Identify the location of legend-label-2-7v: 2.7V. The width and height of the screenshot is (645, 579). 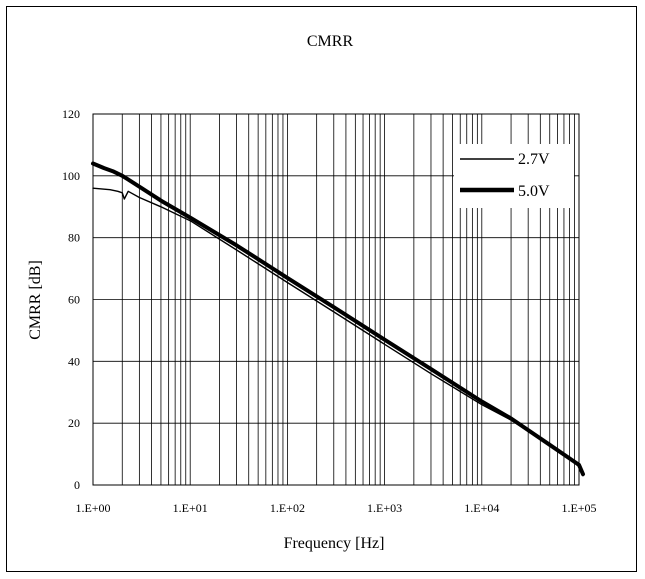
(534, 159).